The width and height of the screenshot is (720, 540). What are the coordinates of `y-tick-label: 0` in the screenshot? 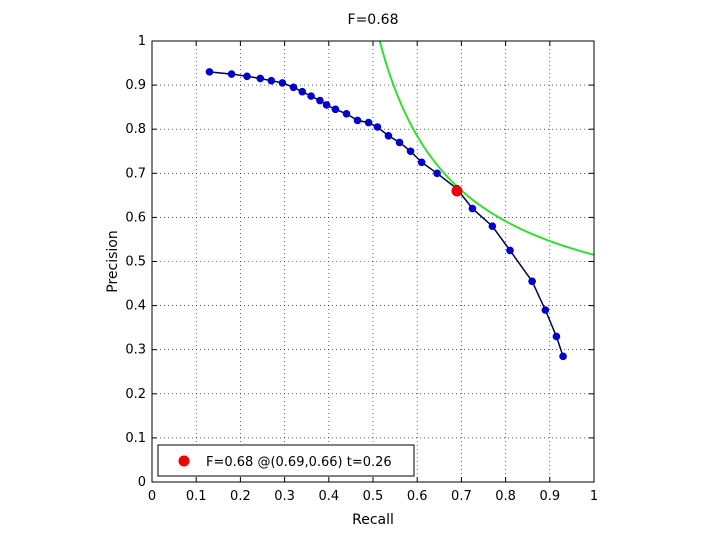 It's located at (142, 482).